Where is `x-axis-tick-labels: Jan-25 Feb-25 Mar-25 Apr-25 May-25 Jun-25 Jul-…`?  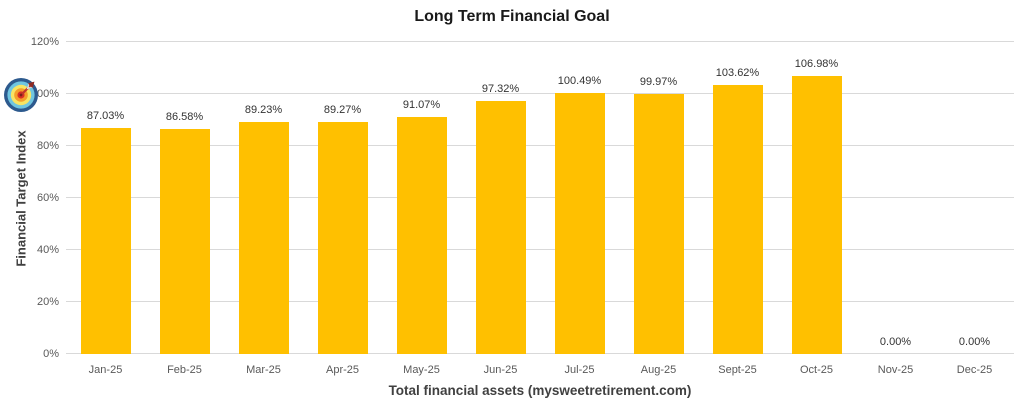 x-axis-tick-labels: Jan-25 Feb-25 Mar-25 Apr-25 May-25 Jun-25 Jul-… is located at coordinates (540, 365).